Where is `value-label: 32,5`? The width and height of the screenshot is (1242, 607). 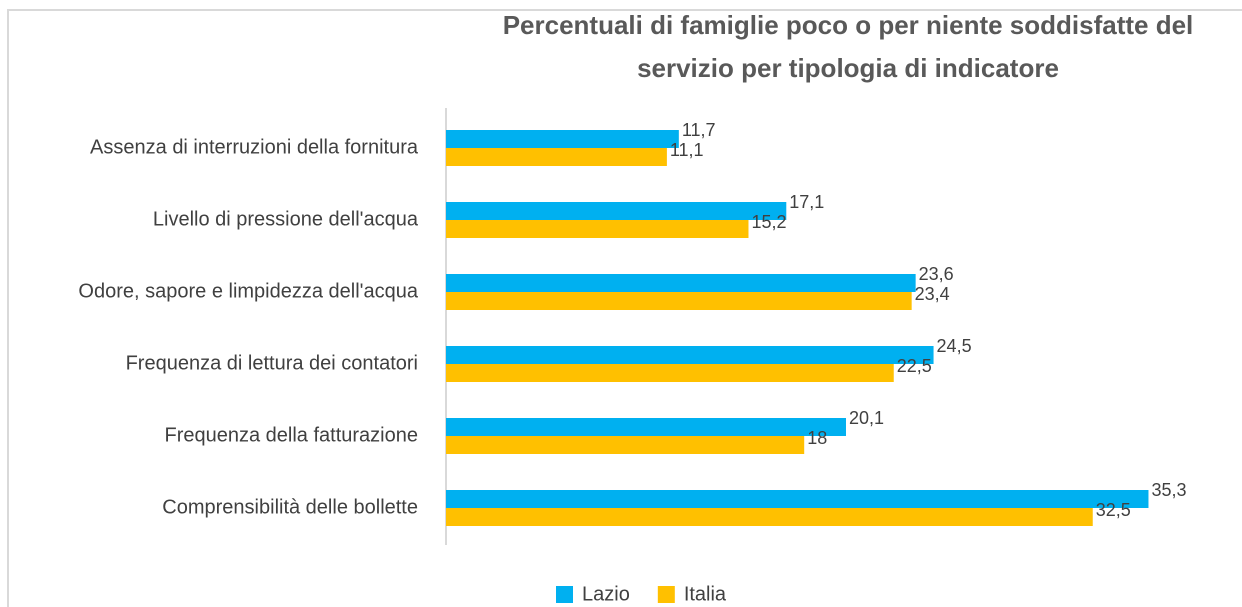 value-label: 32,5 is located at coordinates (1113, 510).